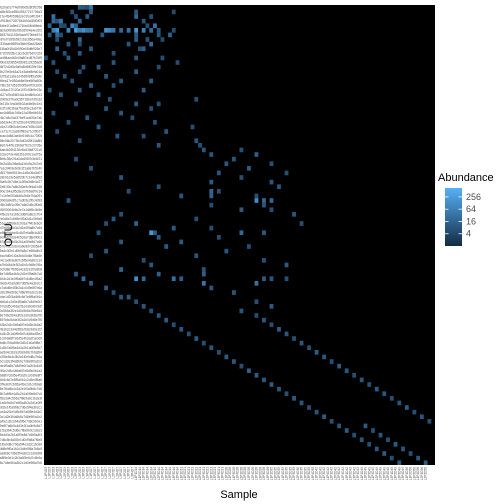 Image resolution: width=504 pixels, height=504 pixels. Describe the element at coordinates (21, 293) in the screenshot. I see `y-tick-label: 7a9c1b0d2e3f4a5b6c7d8e9f0a1b2c3d` at that location.